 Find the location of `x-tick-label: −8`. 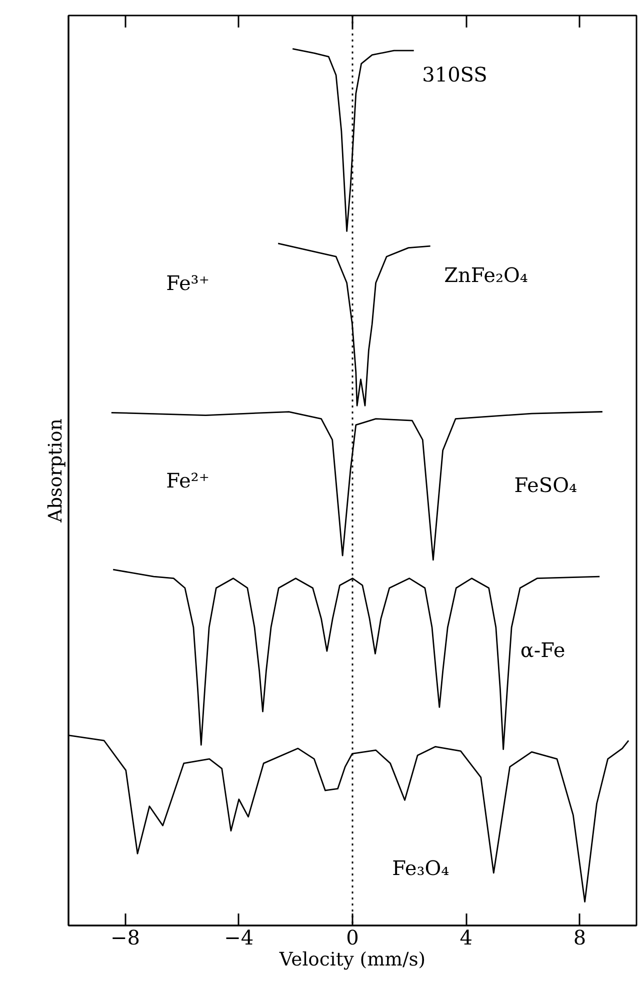

x-tick-label: −8 is located at coordinates (125, 938).